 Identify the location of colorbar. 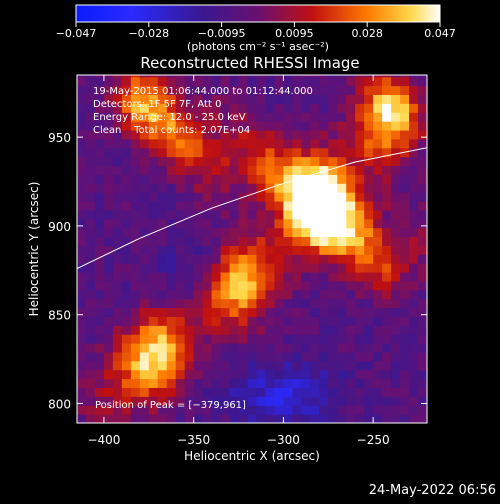
(258, 13).